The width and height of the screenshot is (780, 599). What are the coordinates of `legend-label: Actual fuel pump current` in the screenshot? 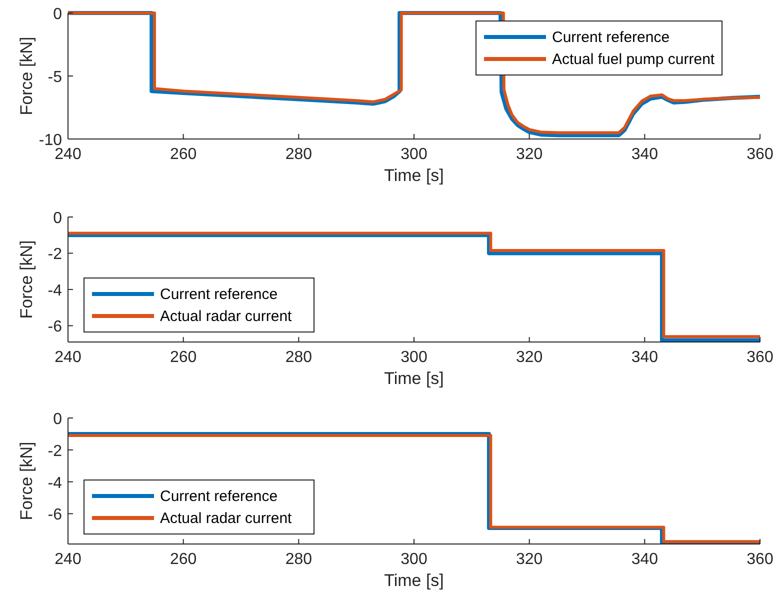 It's located at (634, 59).